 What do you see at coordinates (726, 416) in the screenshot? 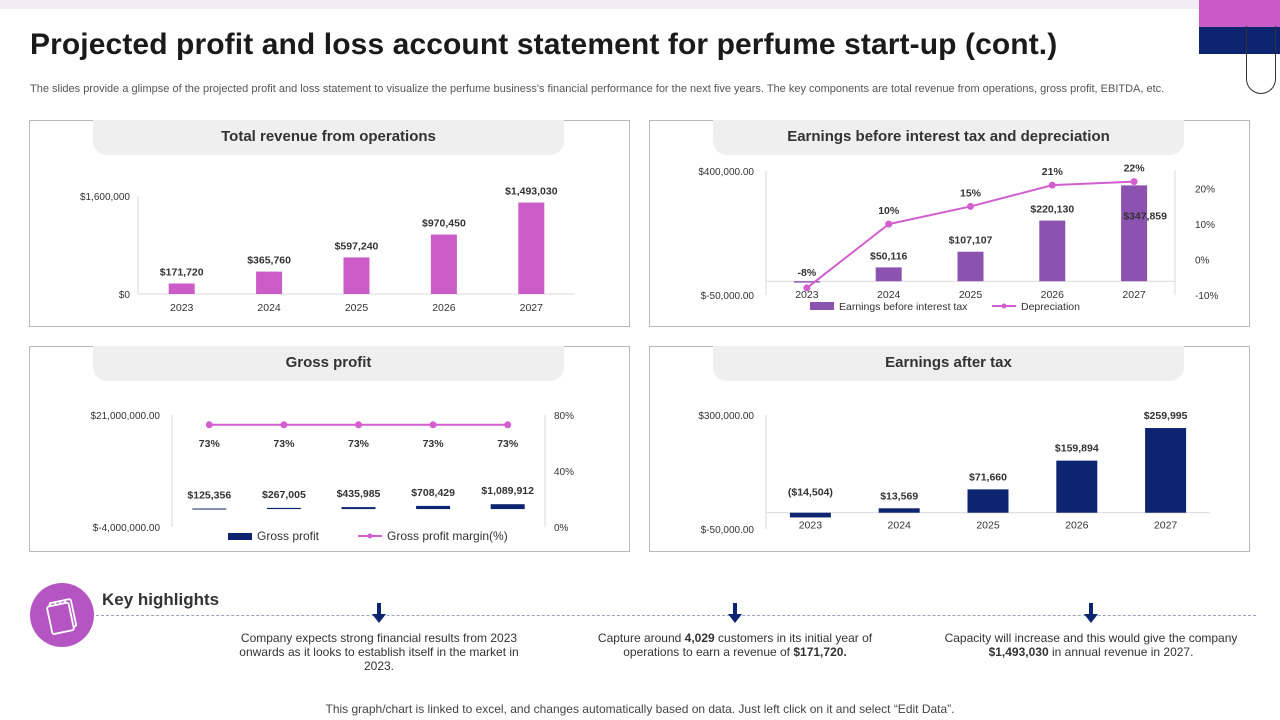
I see `y-tick-label: $300,000.00` at bounding box center [726, 416].